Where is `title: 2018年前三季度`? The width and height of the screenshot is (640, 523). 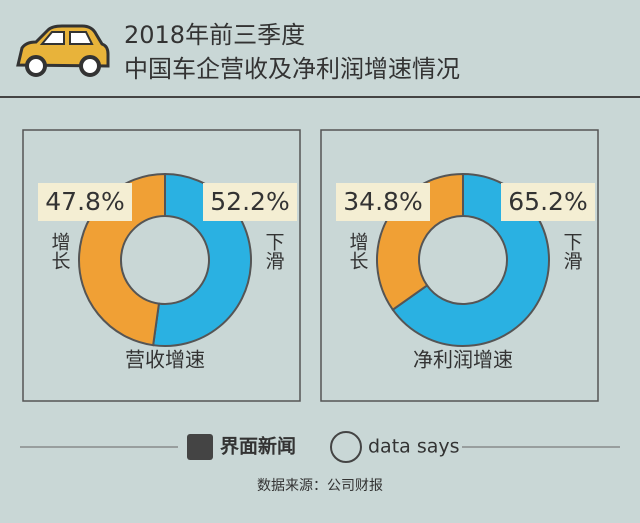 title: 2018年前三季度 is located at coordinates (214, 35).